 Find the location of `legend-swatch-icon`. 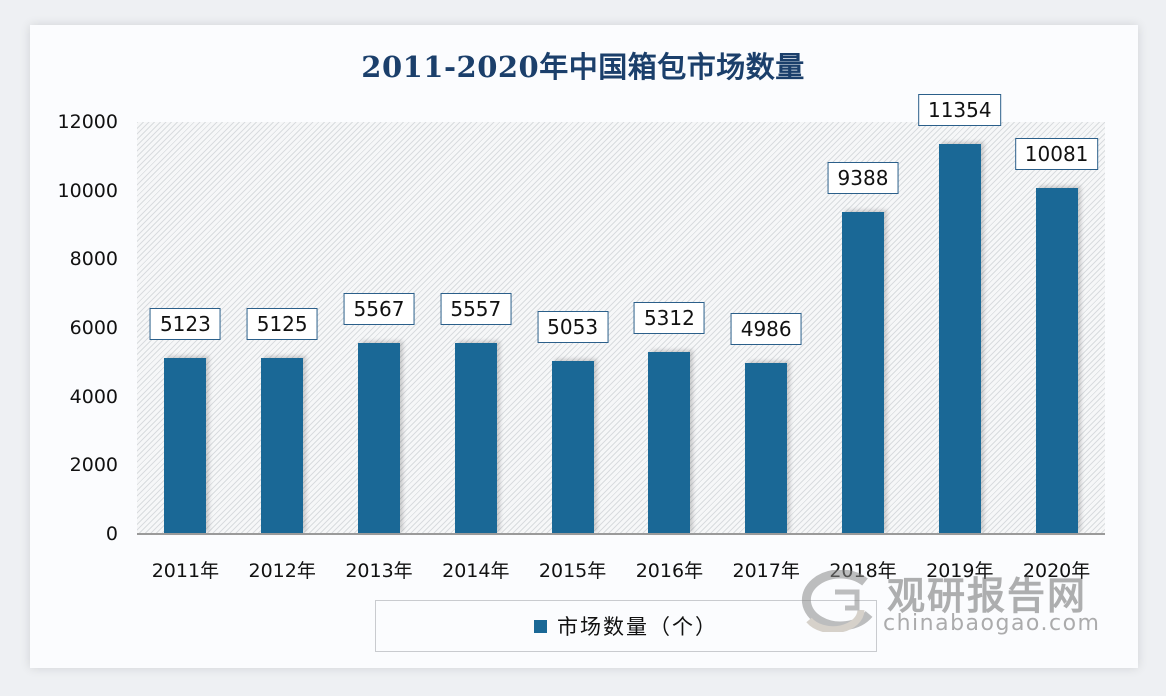

legend-swatch-icon is located at coordinates (540, 626).